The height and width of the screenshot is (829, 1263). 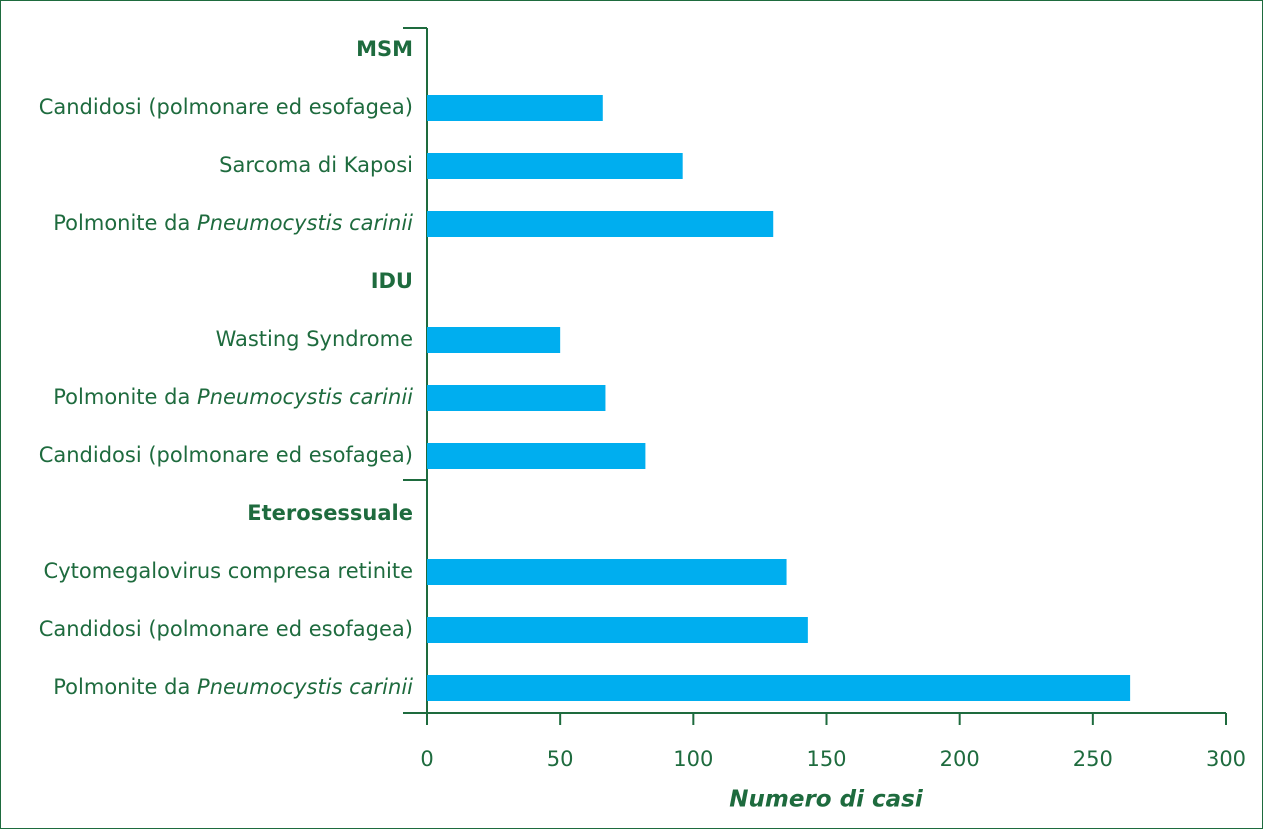 What do you see at coordinates (316, 165) in the screenshot?
I see `y-tick-label: Sarcoma di Kaposi` at bounding box center [316, 165].